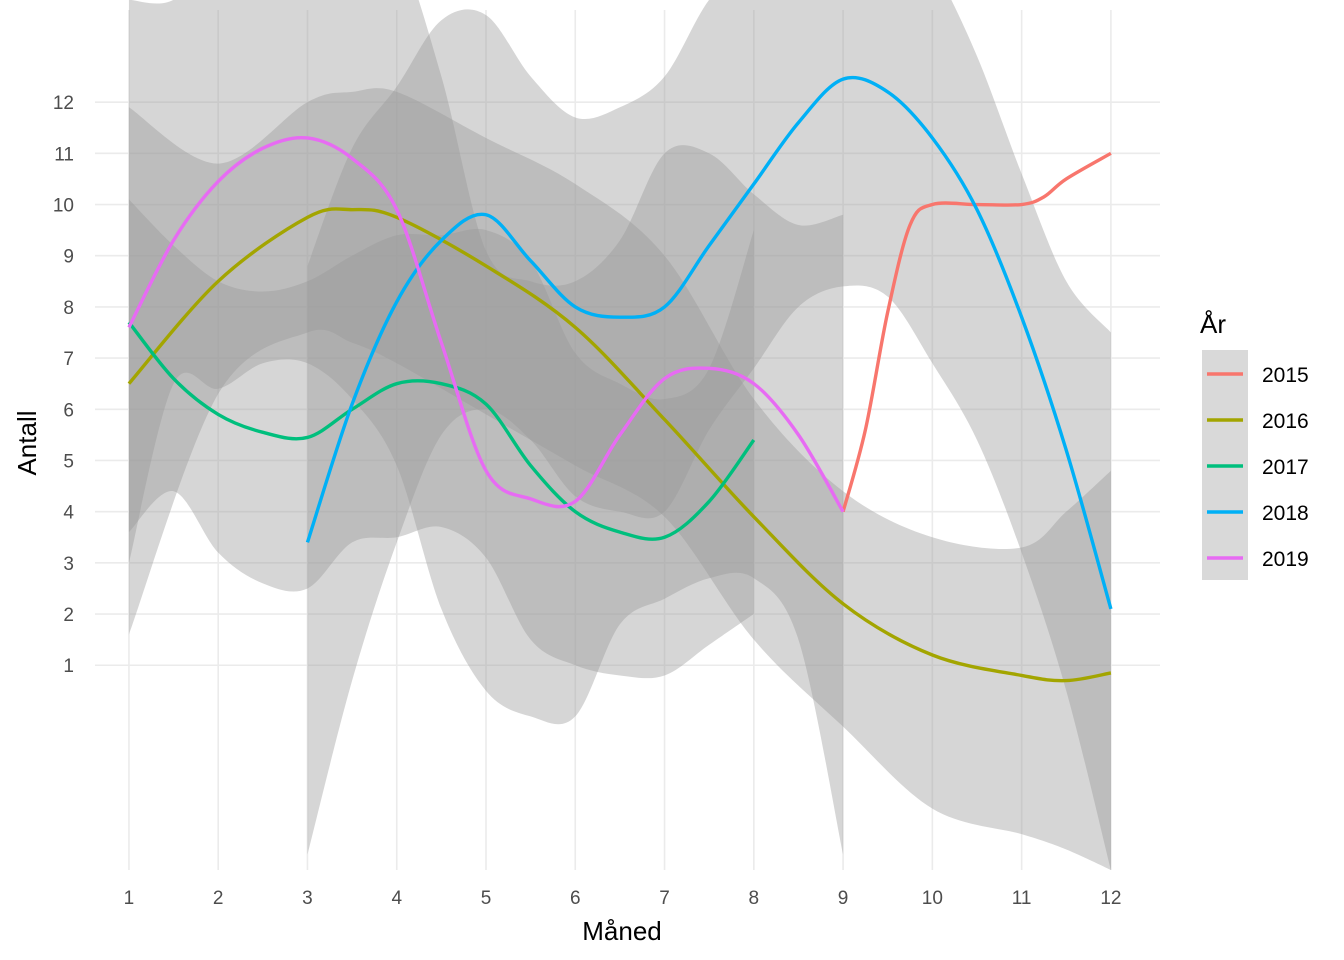  I want to click on y-tick-label: 6, so click(68, 410).